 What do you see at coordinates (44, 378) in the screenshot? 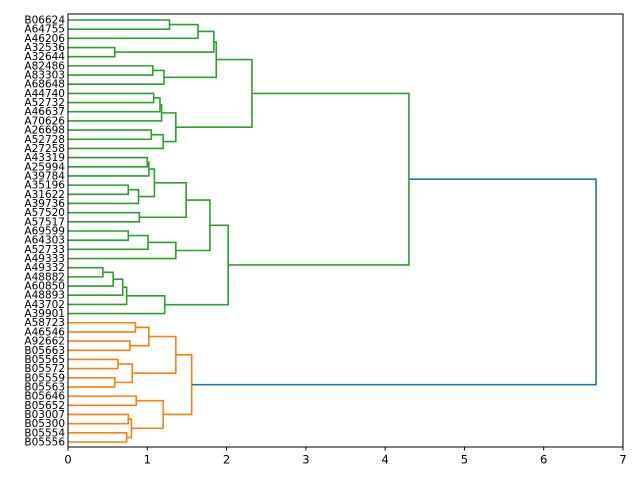
I see `leaf-label: B05559` at bounding box center [44, 378].